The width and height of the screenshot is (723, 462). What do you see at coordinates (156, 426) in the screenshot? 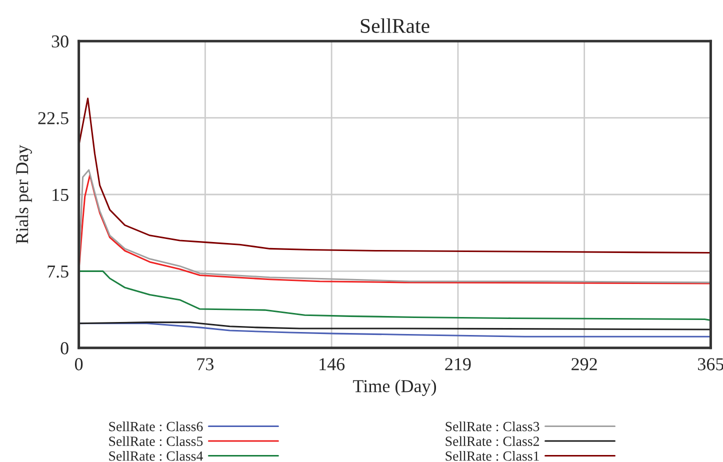
I see `legend-label: SellRate : Class6` at bounding box center [156, 426].